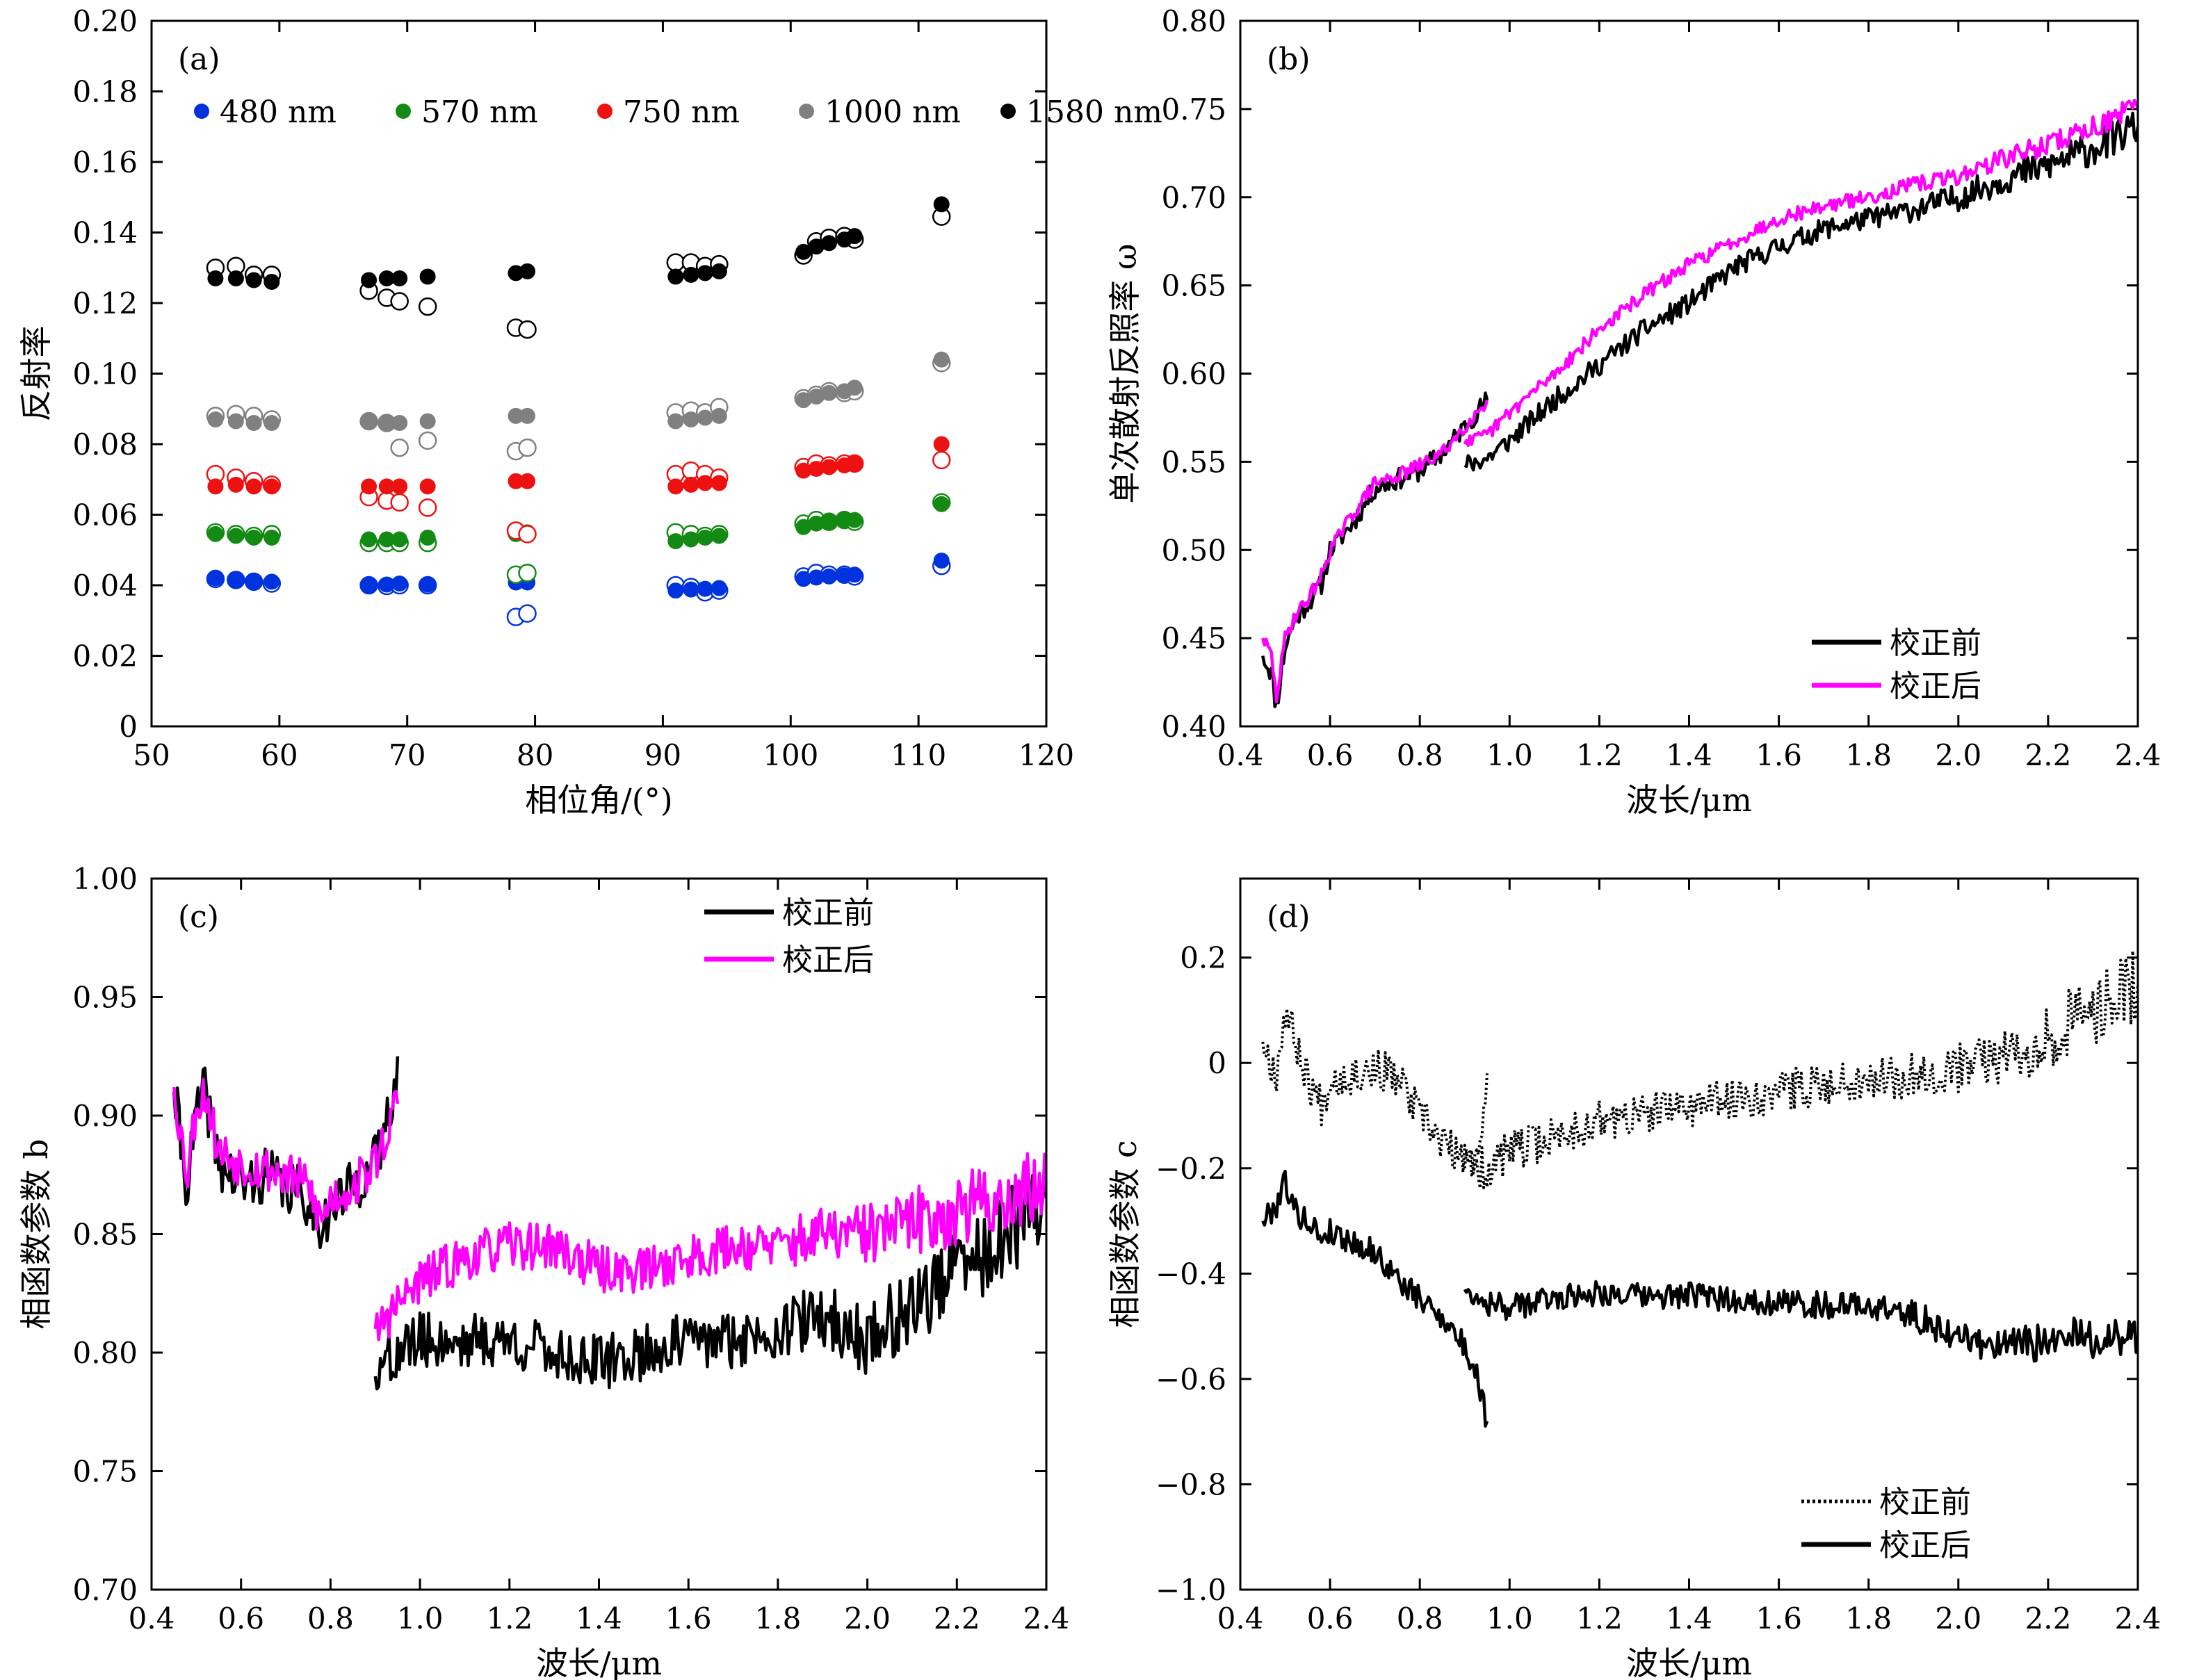 The height and width of the screenshot is (1680, 2190). What do you see at coordinates (578, 406) in the screenshot?
I see `series-1000-nm` at bounding box center [578, 406].